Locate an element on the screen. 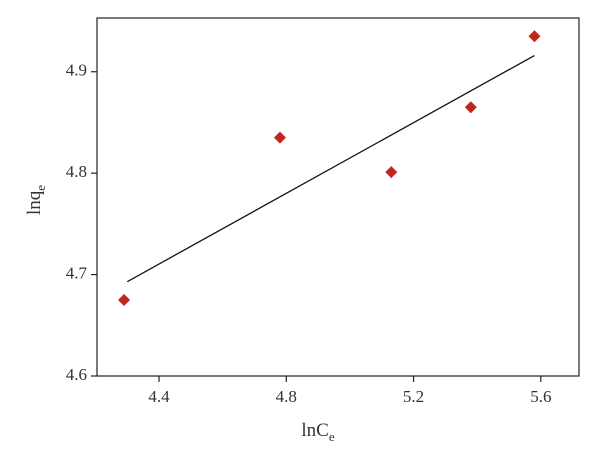 The width and height of the screenshot is (600, 460). x-tick-label: 5.2 is located at coordinates (413, 396).